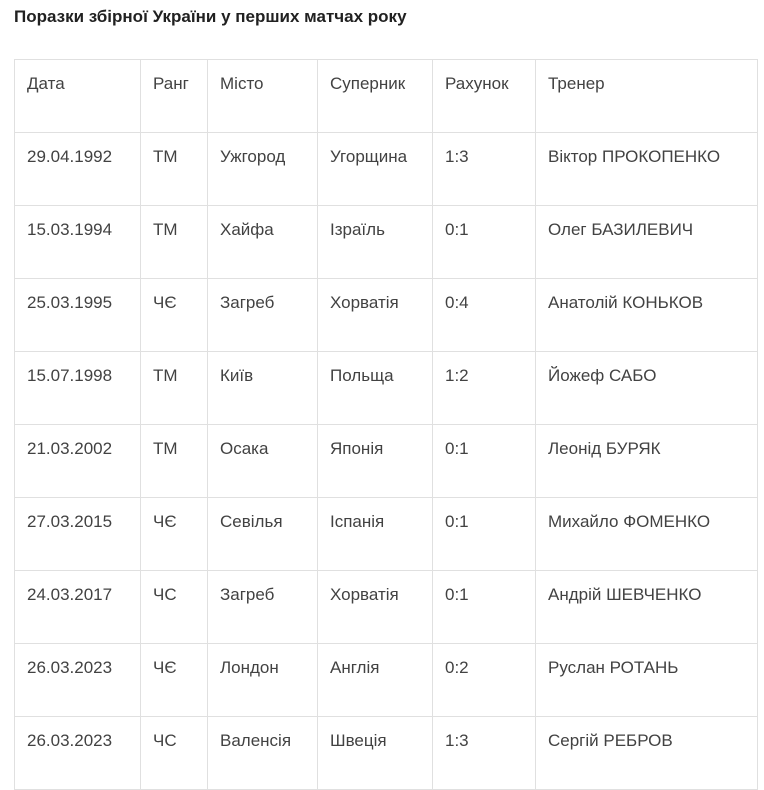 This screenshot has height=790, width=764. Describe the element at coordinates (77, 607) in the screenshot. I see `cell-date: 24.03.2017` at that location.